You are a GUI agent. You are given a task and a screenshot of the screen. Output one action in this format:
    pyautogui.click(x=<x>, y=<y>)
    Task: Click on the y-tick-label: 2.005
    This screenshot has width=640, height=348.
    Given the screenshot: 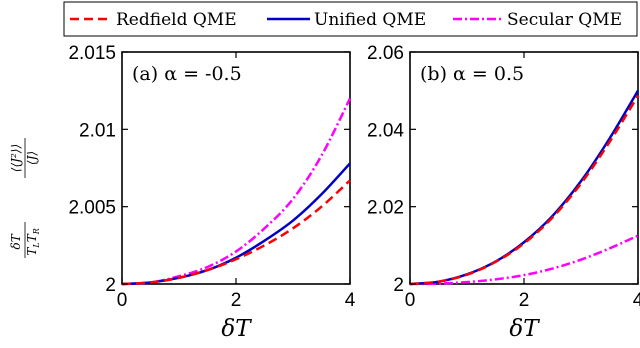 What is the action you would take?
    pyautogui.click(x=92, y=208)
    